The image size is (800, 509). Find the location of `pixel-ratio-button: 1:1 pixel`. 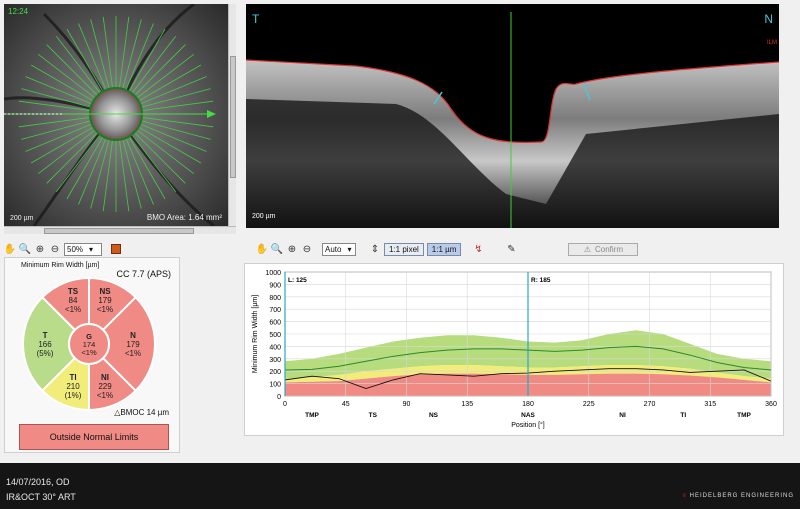

pixel-ratio-button: 1:1 pixel is located at coordinates (404, 249).